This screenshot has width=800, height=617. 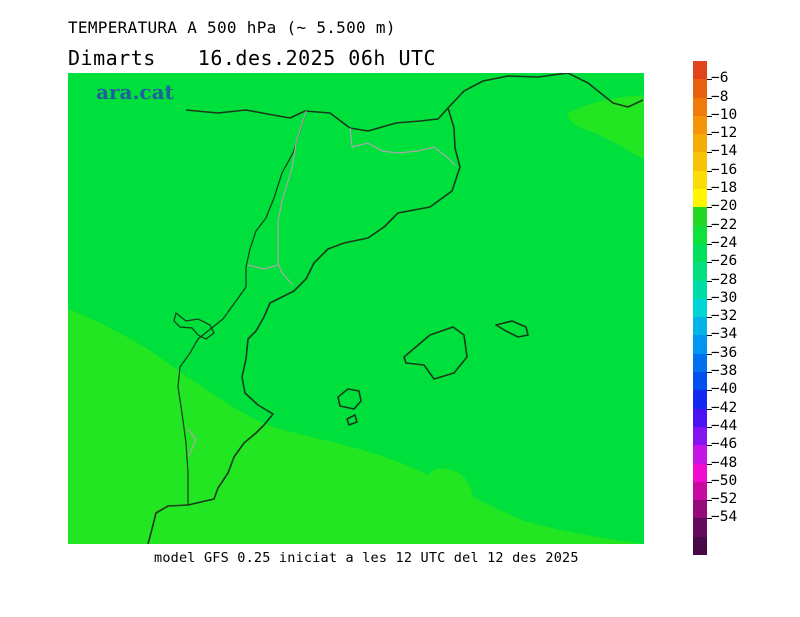 I want to click on colorbar-tick-label: −10, so click(x=724, y=114).